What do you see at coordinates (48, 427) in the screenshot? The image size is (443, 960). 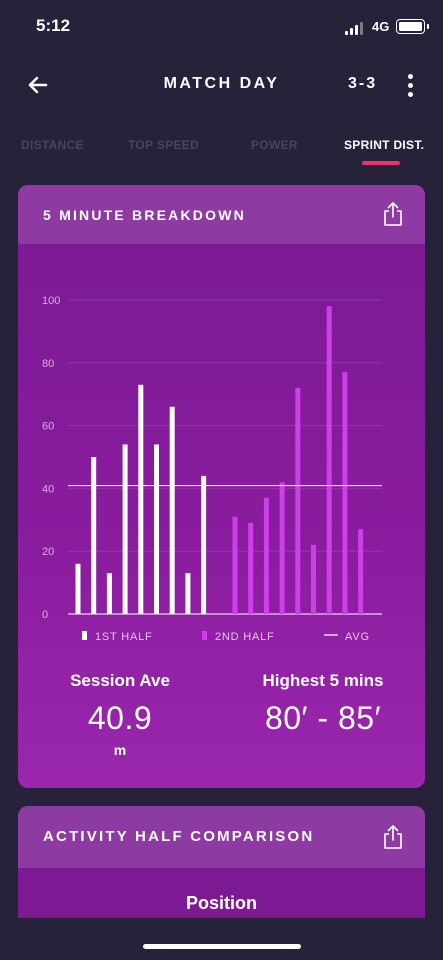 I see `y-tick-label: 60` at bounding box center [48, 427].